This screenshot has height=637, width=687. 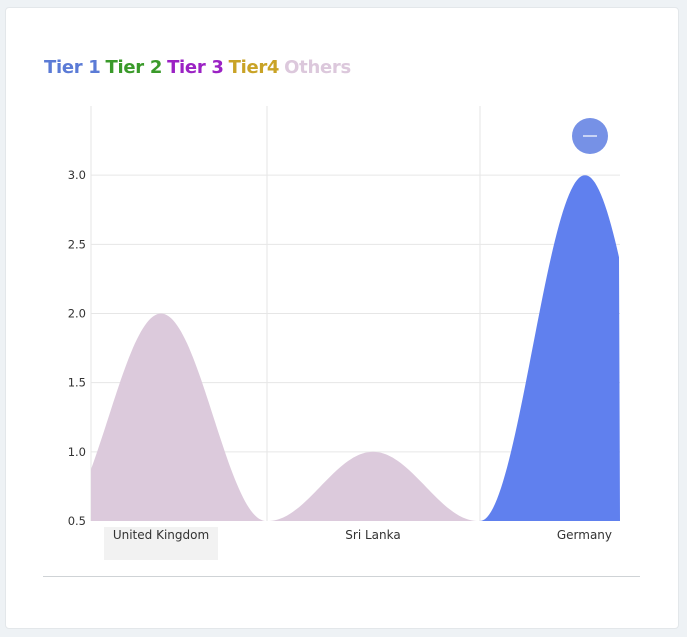 I want to click on legend-item-tier4: Tier4, so click(x=254, y=67).